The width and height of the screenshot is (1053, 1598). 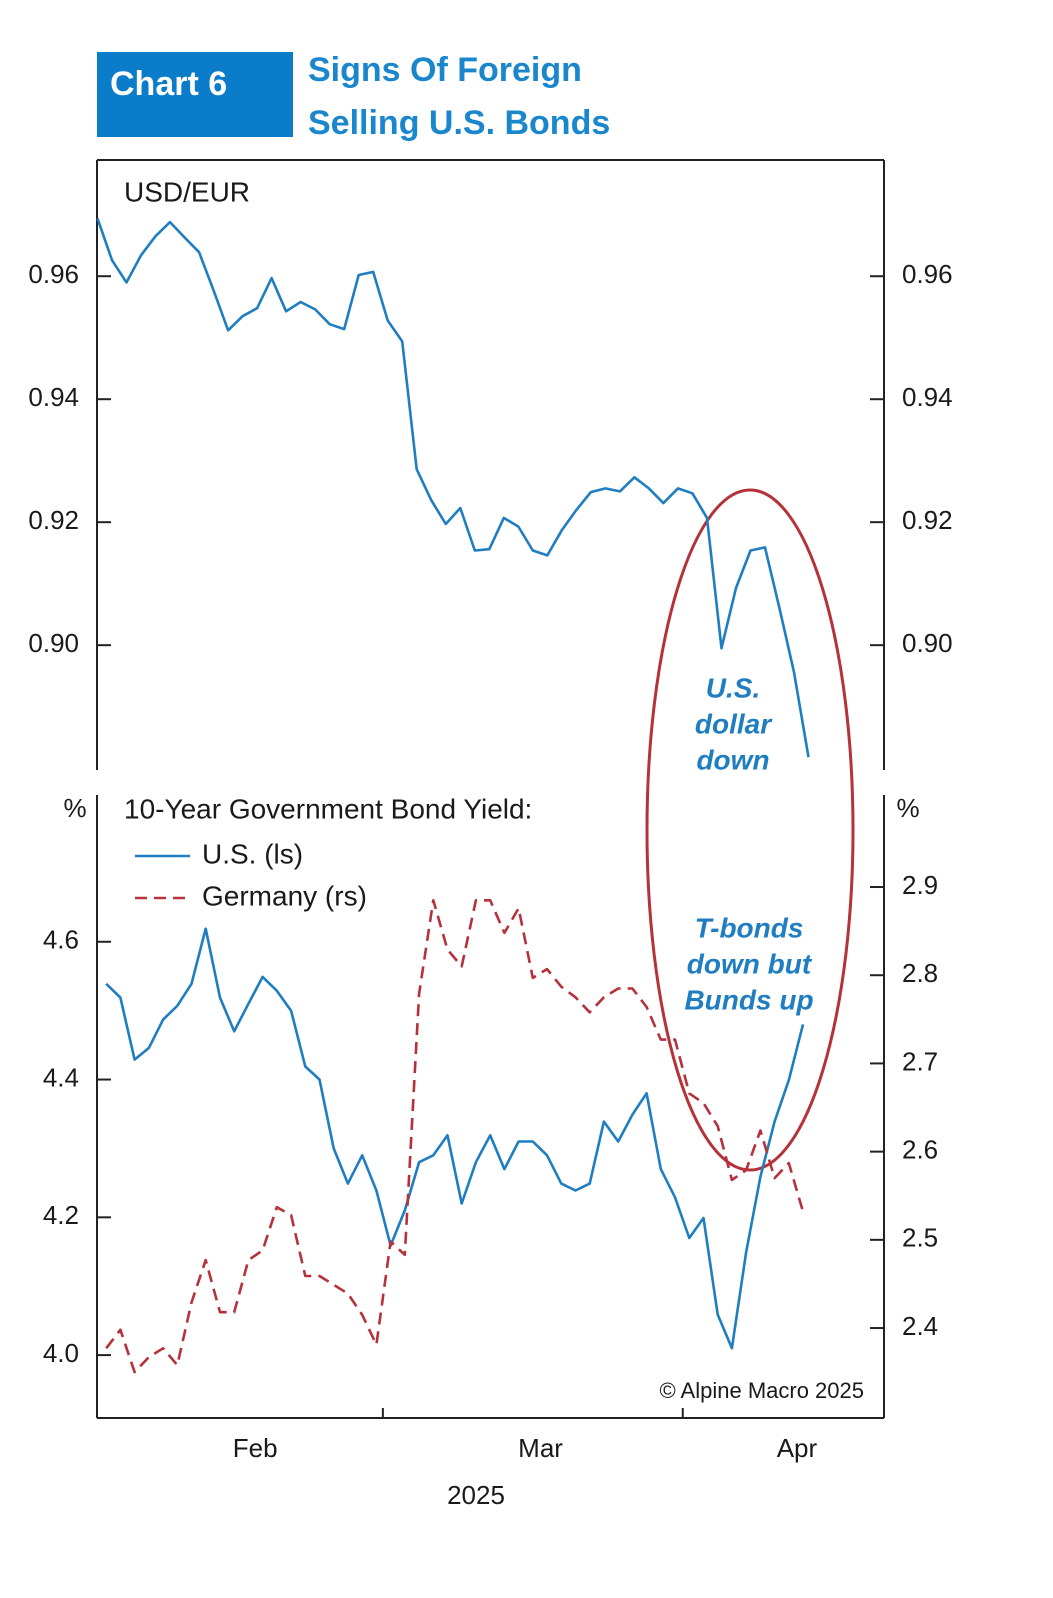 I want to click on y-tick-label: 4.6, so click(x=61, y=940).